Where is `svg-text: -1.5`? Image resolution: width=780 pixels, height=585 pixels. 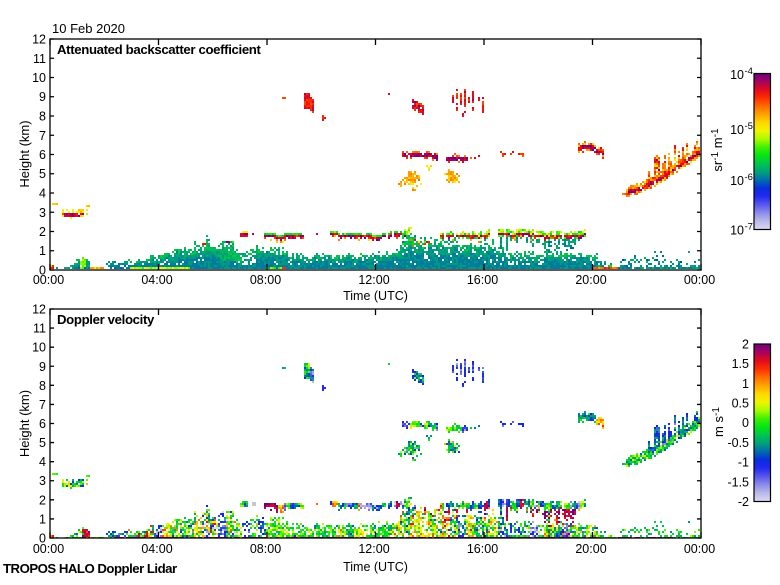
svg-text: -1.5 is located at coordinates (738, 482).